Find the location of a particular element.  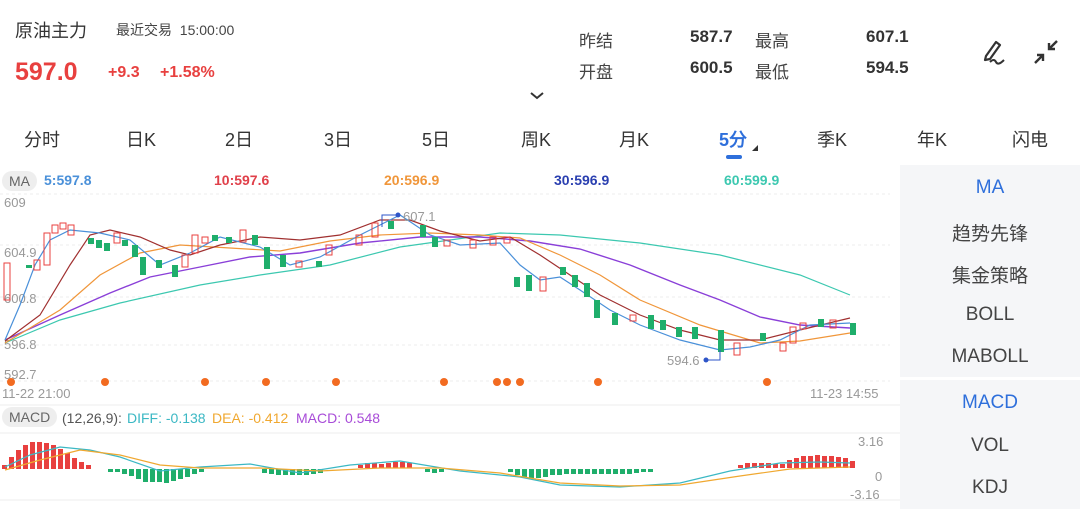

tab-5min: 5分 is located at coordinates (733, 140).